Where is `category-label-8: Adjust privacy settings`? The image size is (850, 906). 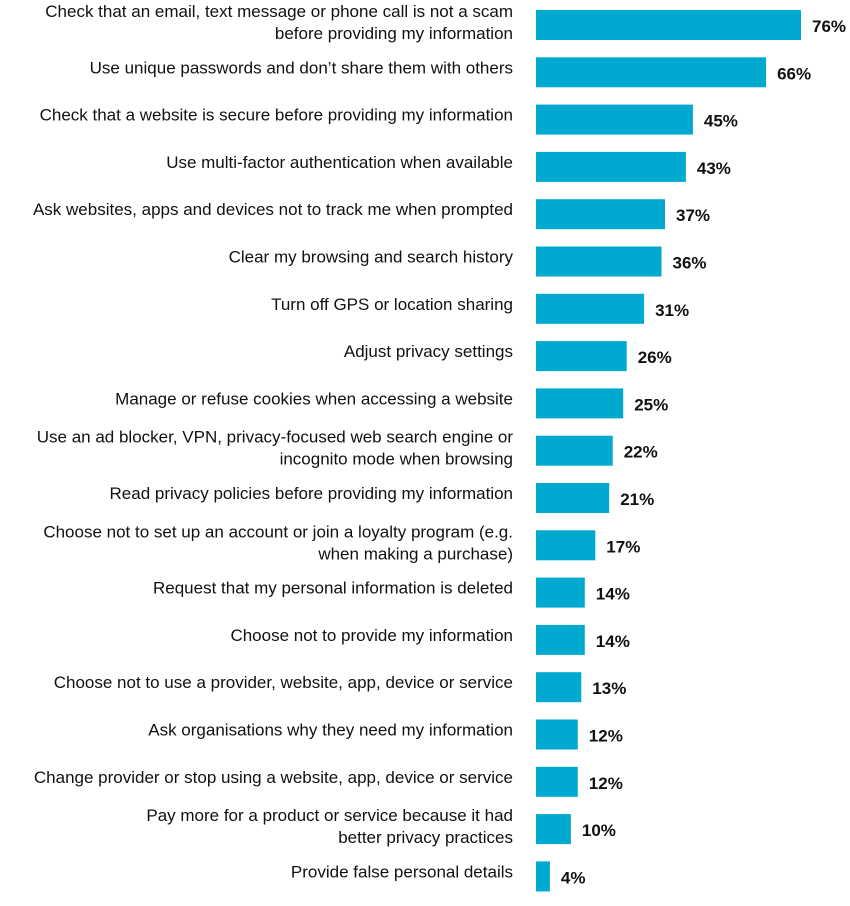 category-label-8: Adjust privacy settings is located at coordinates (428, 351).